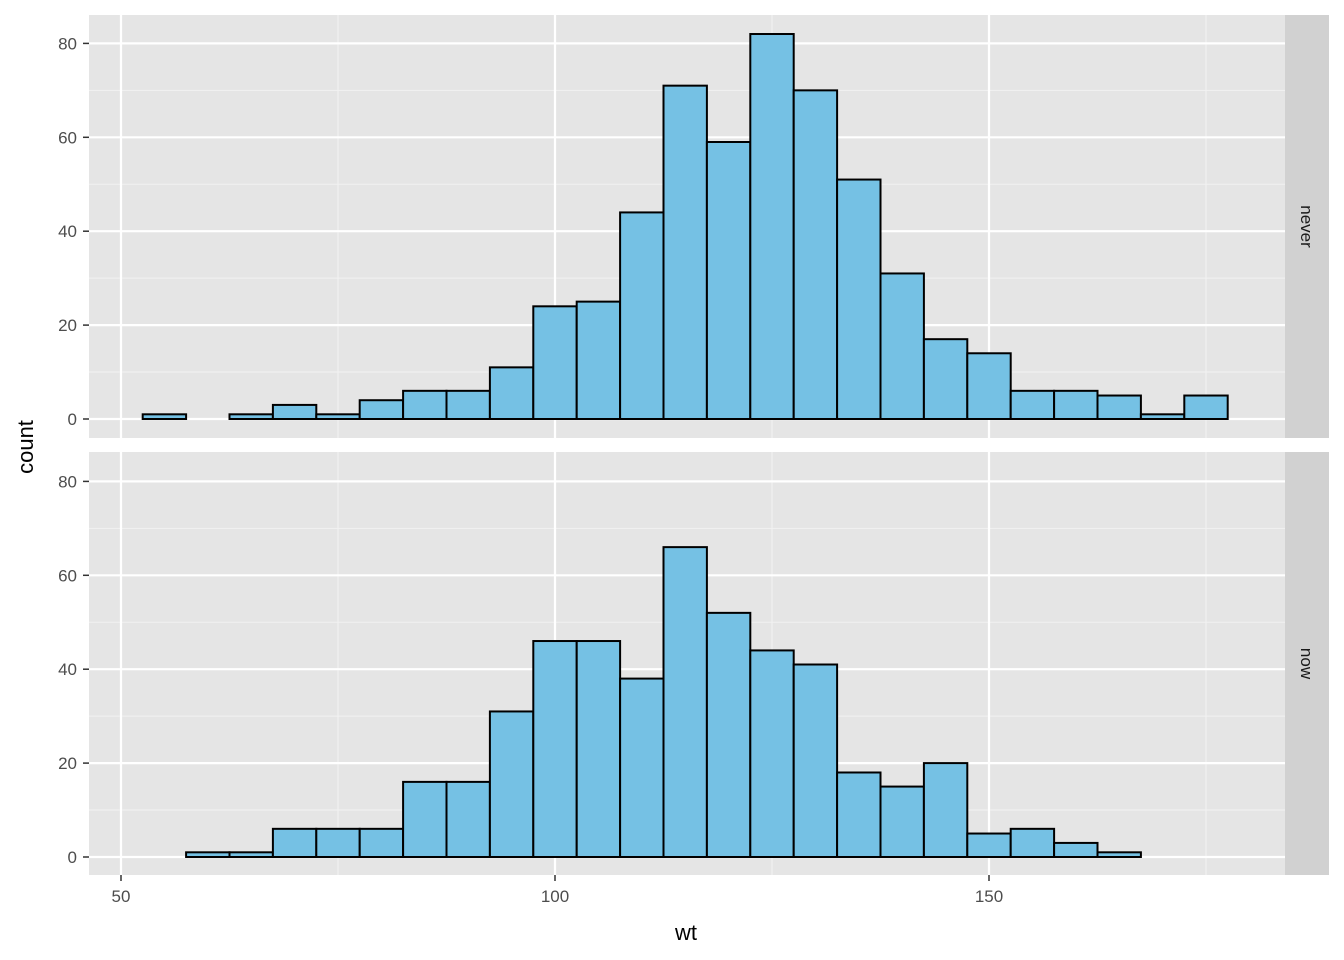 This screenshot has height=960, width=1344. I want to click on x-tick-label: 150, so click(989, 896).